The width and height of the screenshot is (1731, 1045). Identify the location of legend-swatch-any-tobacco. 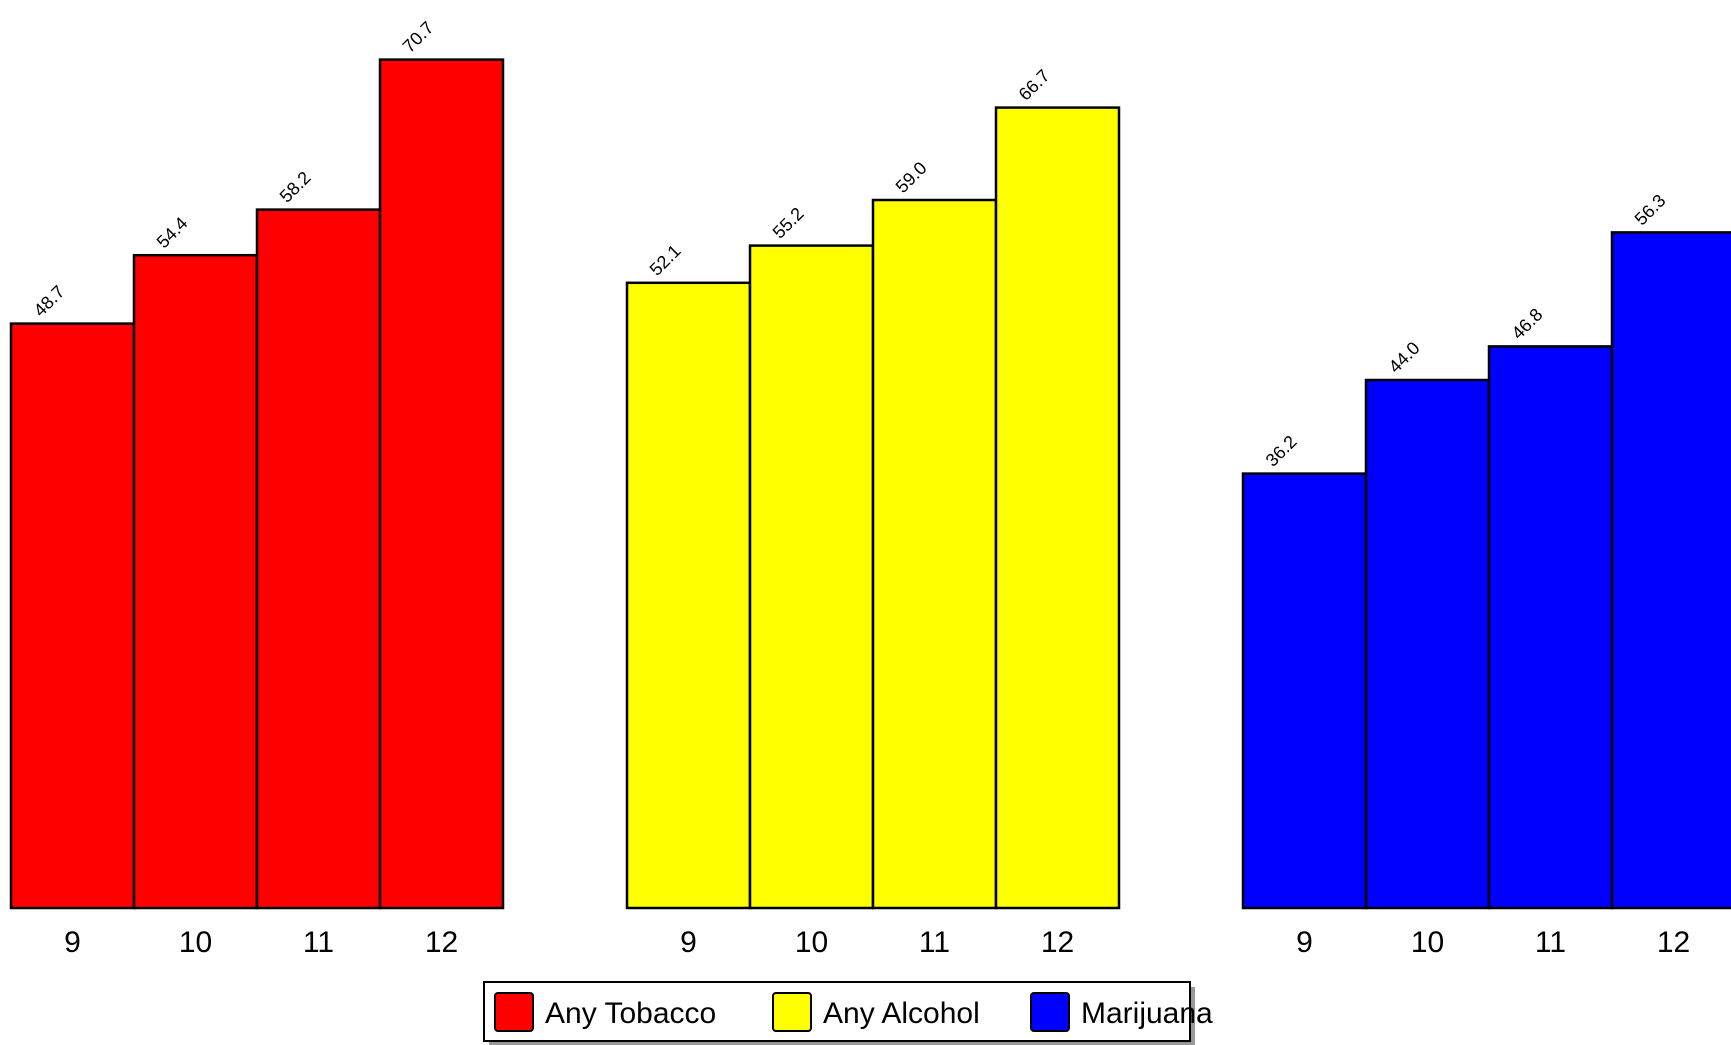
(514, 1012).